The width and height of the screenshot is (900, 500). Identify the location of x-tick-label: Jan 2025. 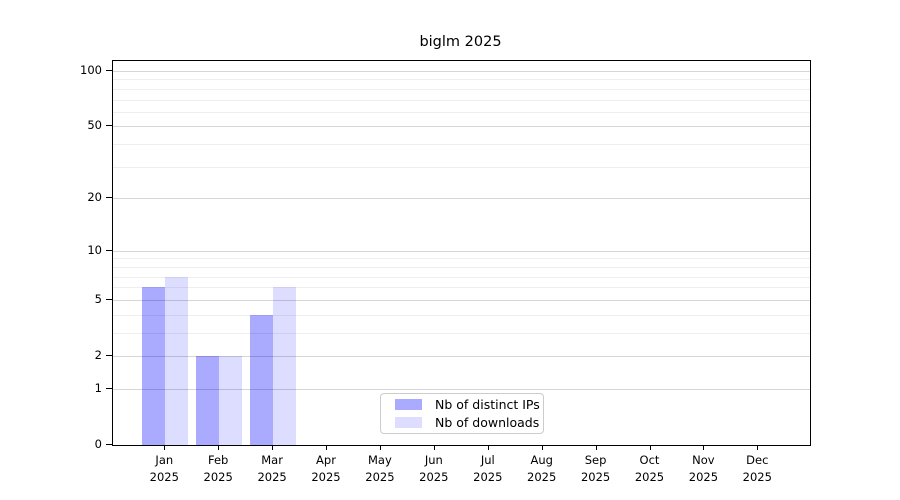
(164, 468).